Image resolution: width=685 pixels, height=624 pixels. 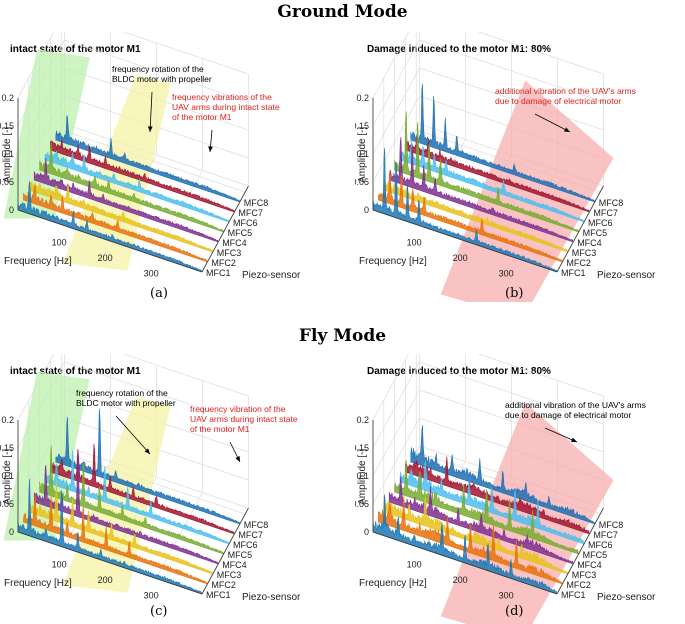 What do you see at coordinates (105, 580) in the screenshot?
I see `x-tick-200-c: 200` at bounding box center [105, 580].